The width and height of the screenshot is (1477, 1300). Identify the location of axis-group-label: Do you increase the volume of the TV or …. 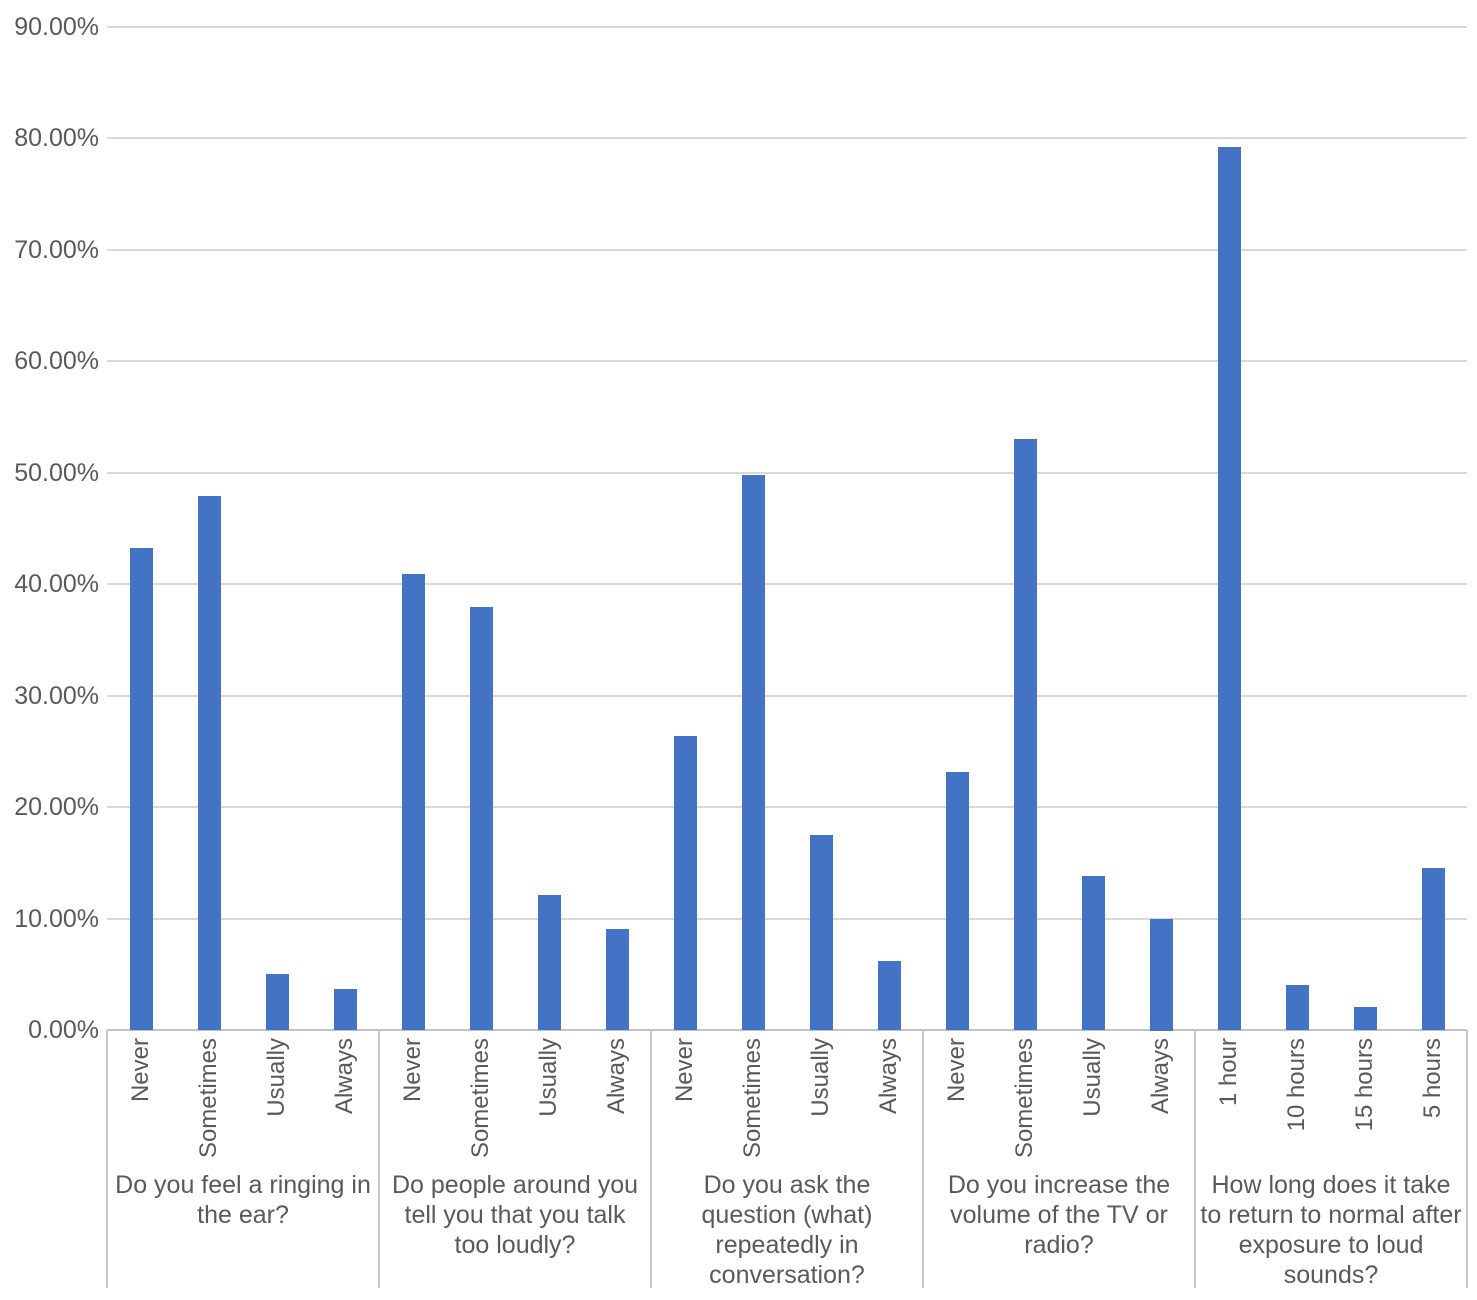
(1059, 1215).